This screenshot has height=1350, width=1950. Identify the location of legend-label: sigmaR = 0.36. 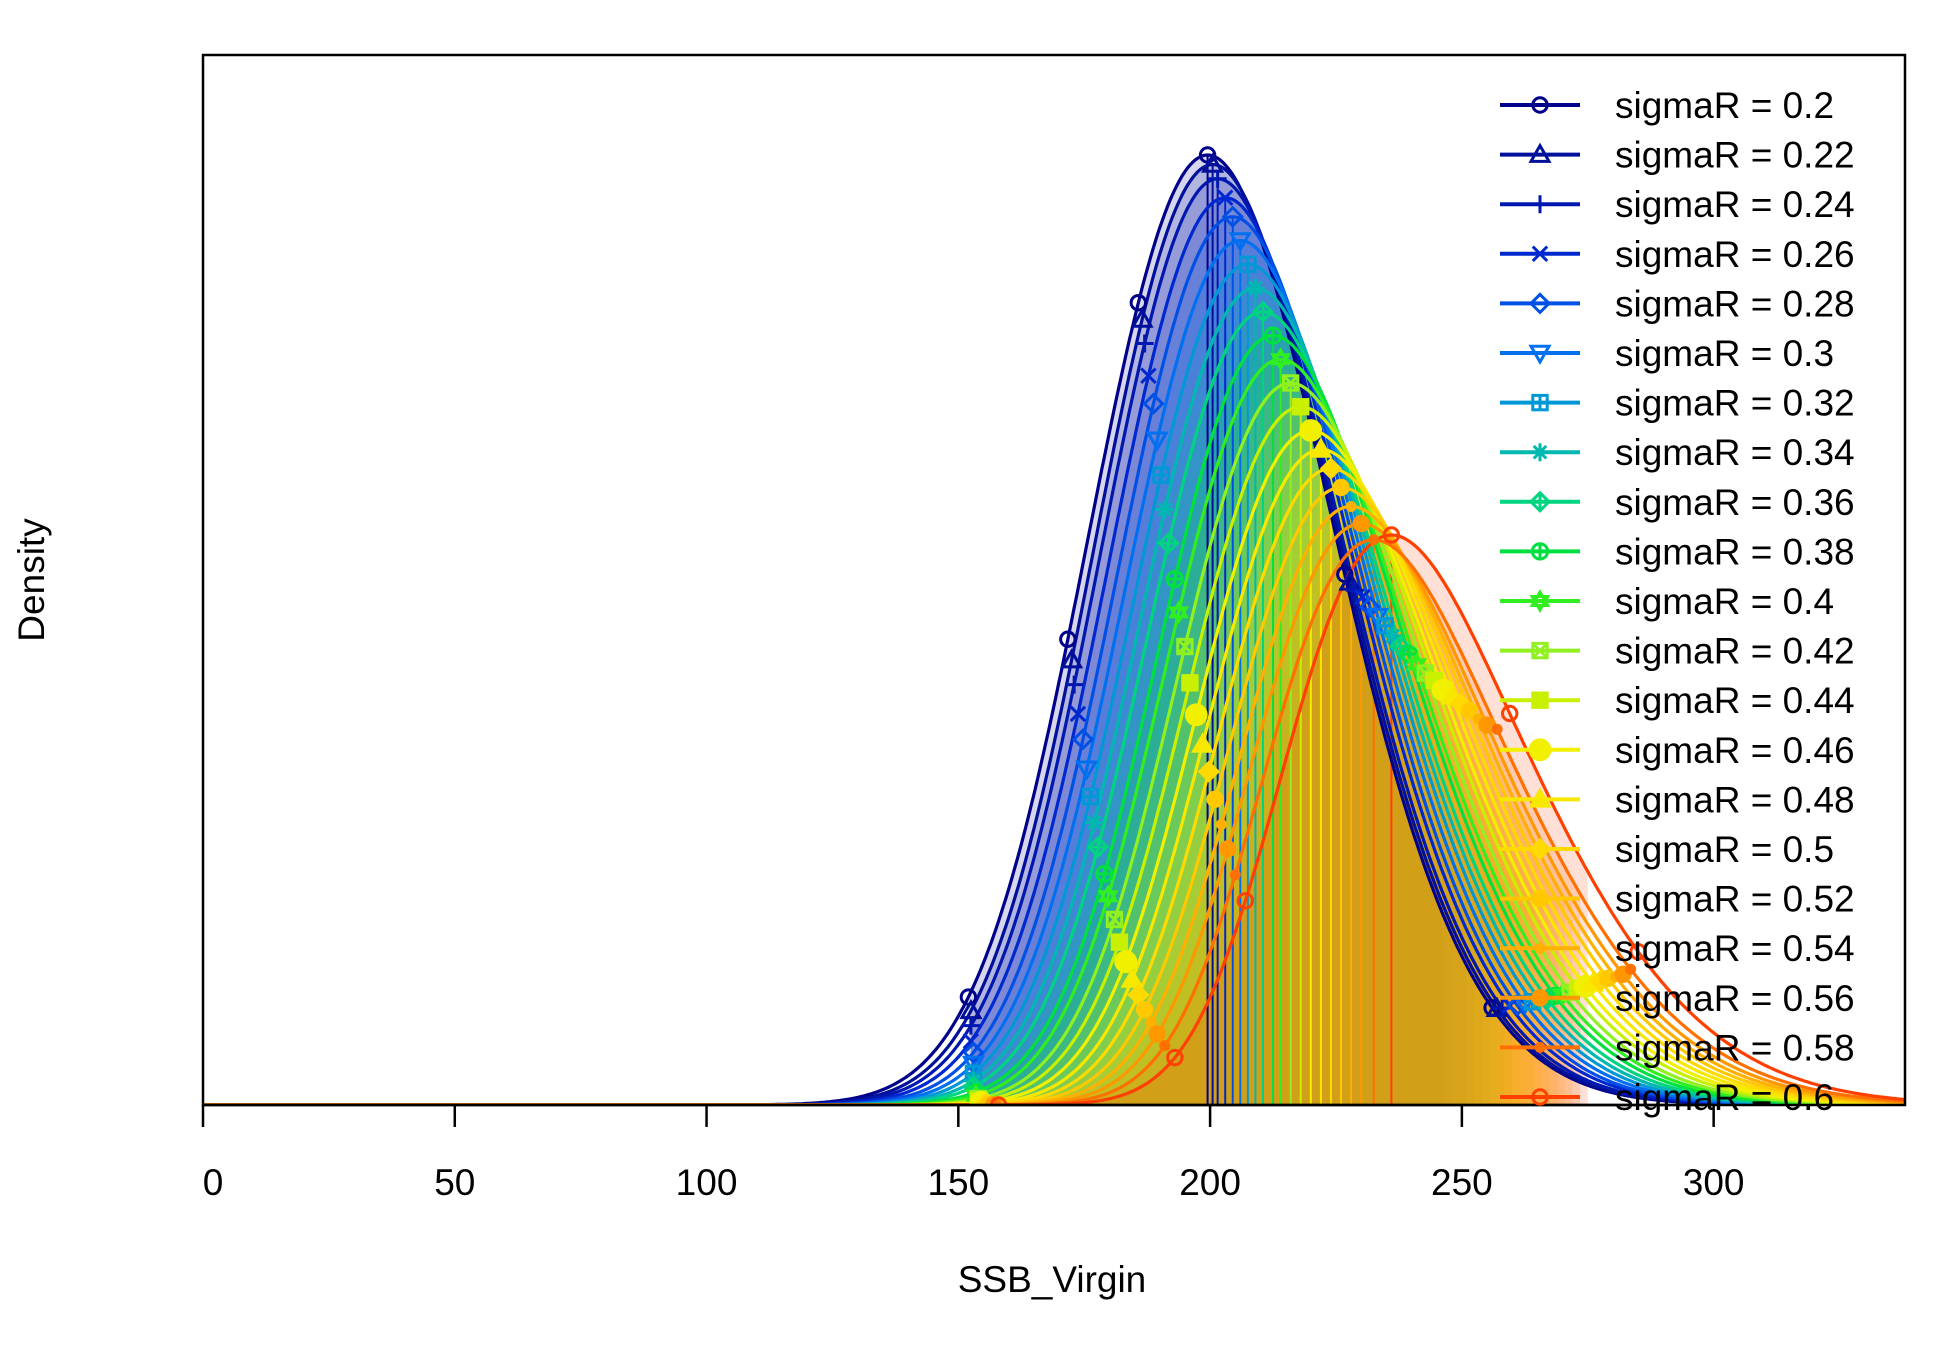
(1735, 502).